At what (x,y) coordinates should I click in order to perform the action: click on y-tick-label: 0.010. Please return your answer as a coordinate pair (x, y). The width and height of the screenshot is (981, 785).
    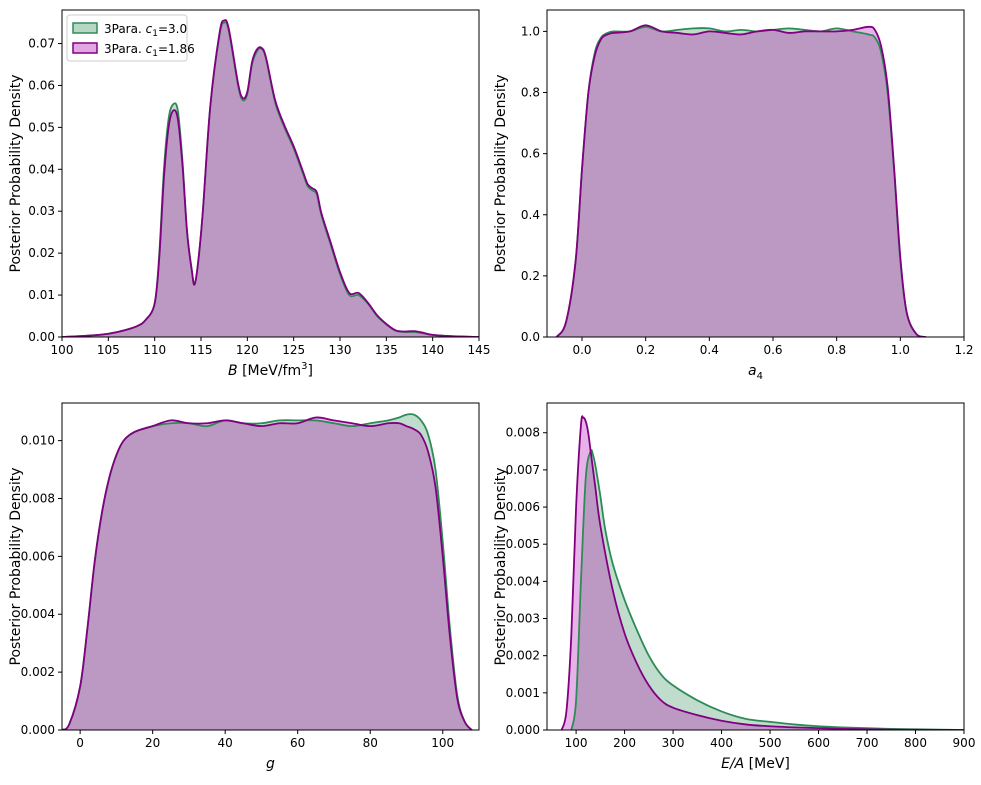
    Looking at the image, I should click on (38, 441).